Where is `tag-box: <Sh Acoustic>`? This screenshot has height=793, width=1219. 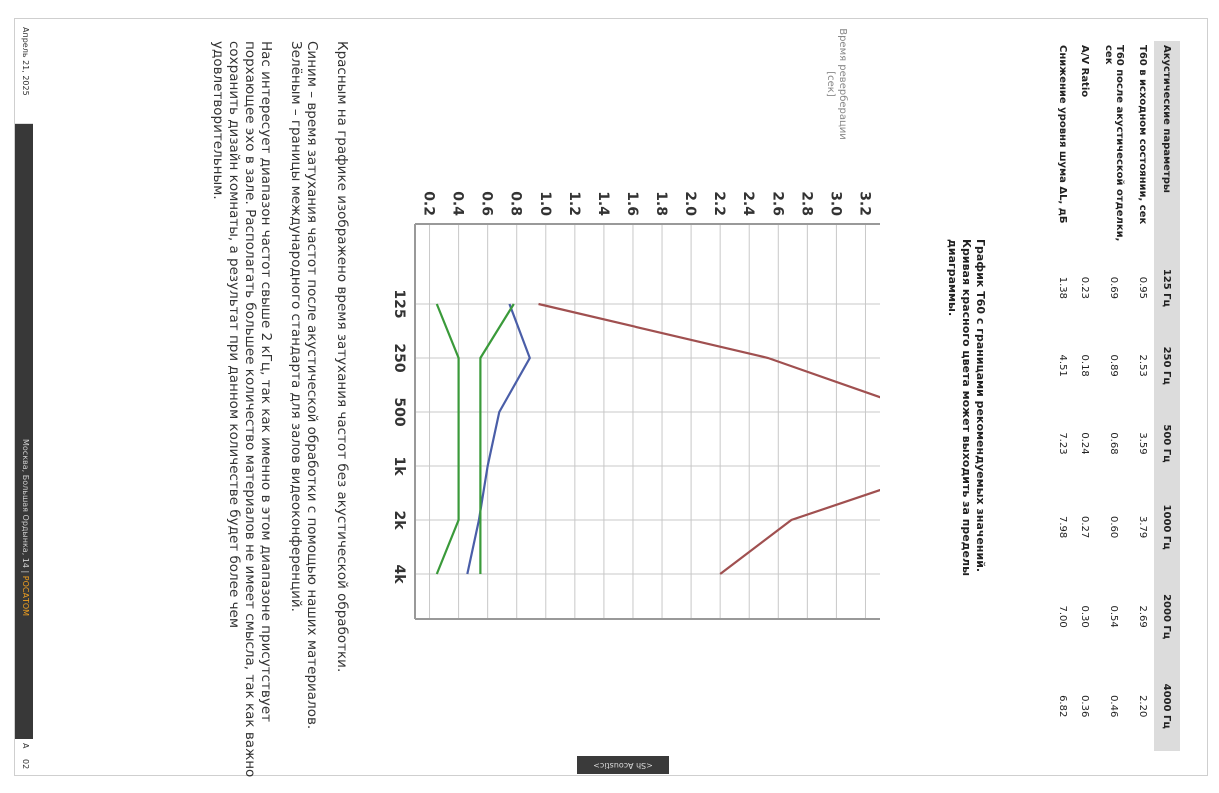 tag-box: <Sh Acoustic> is located at coordinates (623, 765).